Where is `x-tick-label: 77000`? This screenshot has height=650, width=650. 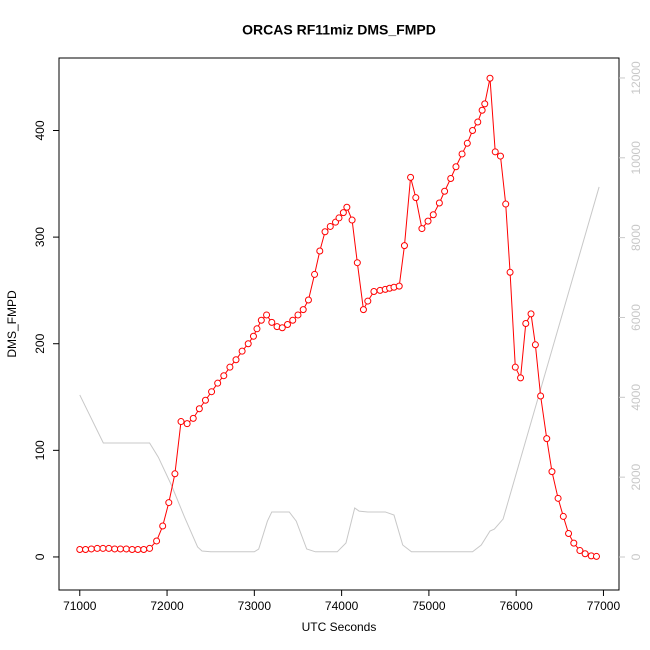 x-tick-label: 77000 is located at coordinates (604, 606).